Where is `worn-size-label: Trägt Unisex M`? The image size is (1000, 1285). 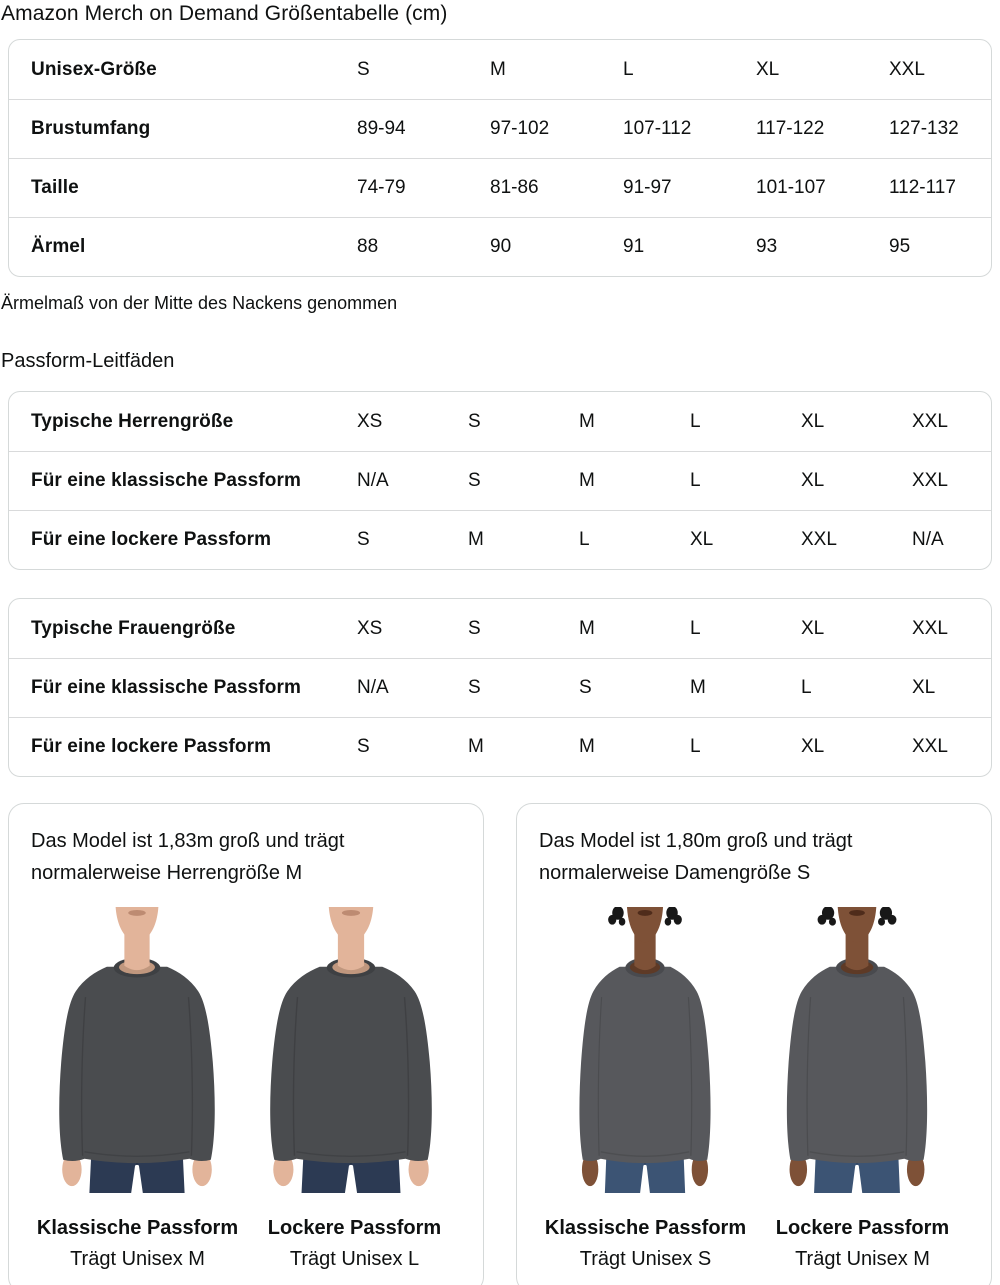 worn-size-label: Trägt Unisex M is located at coordinates (137, 1259).